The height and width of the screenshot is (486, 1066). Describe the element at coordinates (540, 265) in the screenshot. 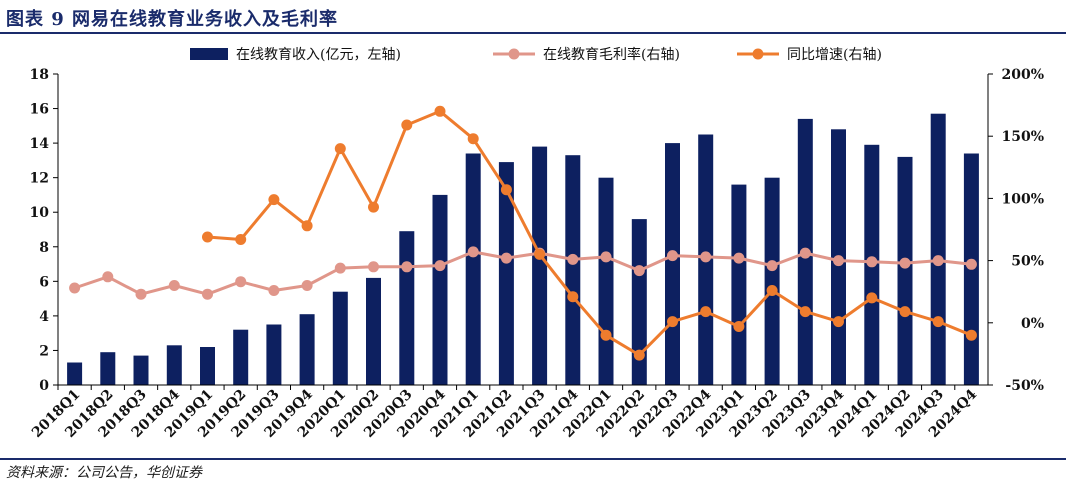

I see `bar-2021Q3` at that location.